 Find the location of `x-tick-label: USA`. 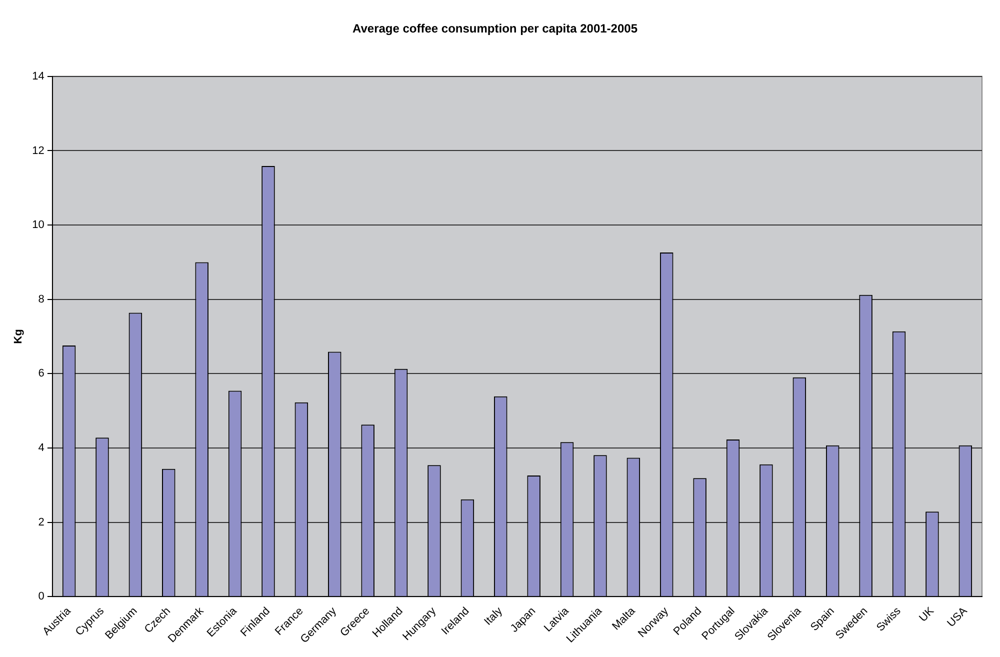

x-tick-label: USA is located at coordinates (957, 617).